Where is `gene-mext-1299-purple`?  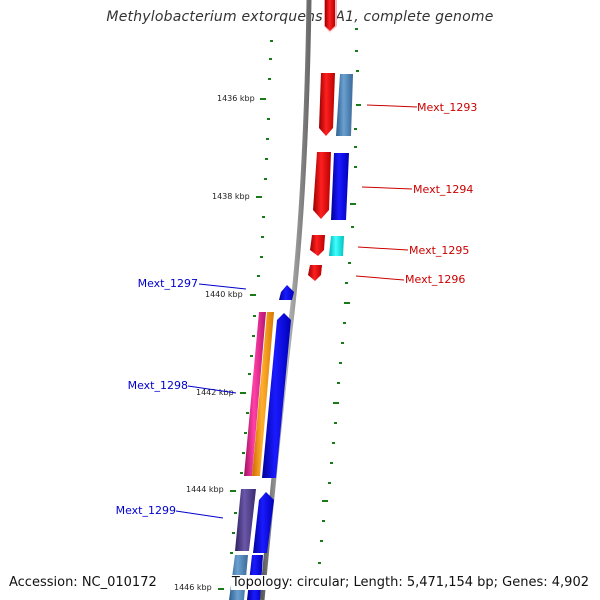
gene-mext-1299-purple is located at coordinates (245, 520).